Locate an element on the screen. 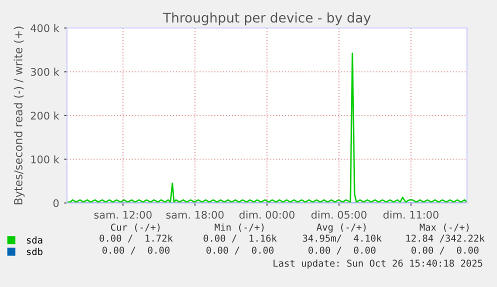 This screenshot has width=497, height=287. chart-title: Throughput per device - by day is located at coordinates (266, 19).